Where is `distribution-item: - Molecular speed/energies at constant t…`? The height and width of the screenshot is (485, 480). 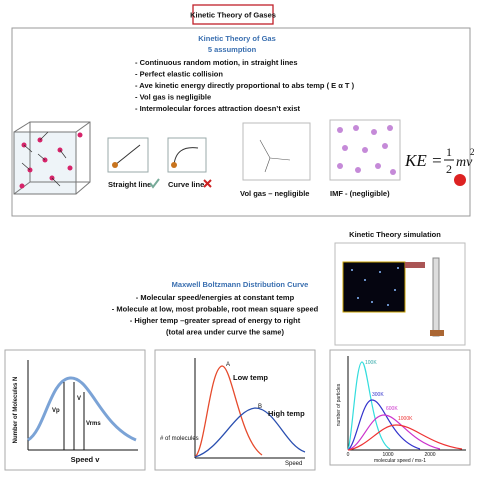 distribution-item: - Molecular speed/energies at constant t… is located at coordinates (215, 297).